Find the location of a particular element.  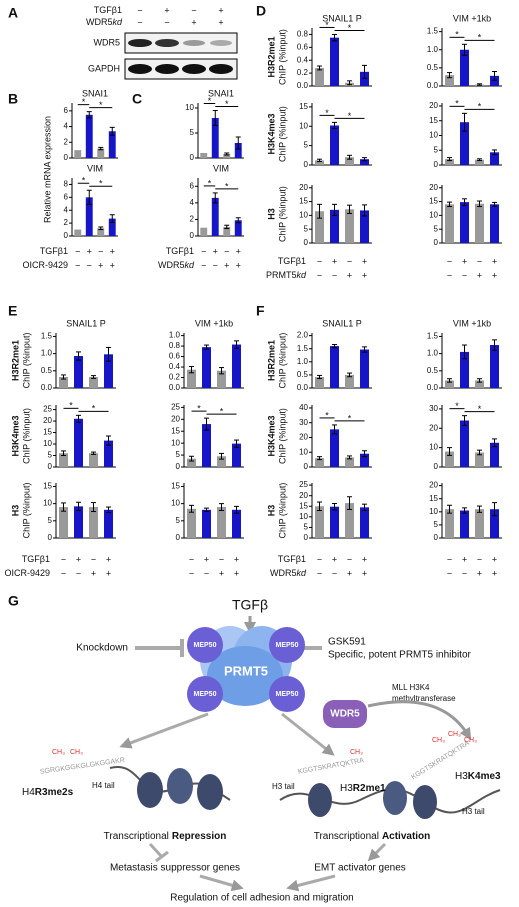

y-tick-label: 0.0 is located at coordinates (303, 387).